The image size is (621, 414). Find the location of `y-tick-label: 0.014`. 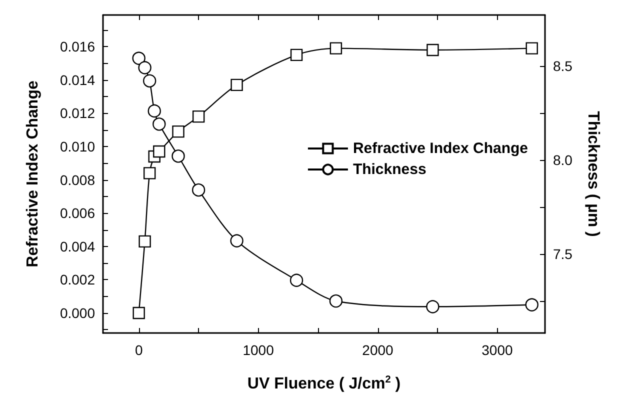

y-tick-label: 0.014 is located at coordinates (78, 80).